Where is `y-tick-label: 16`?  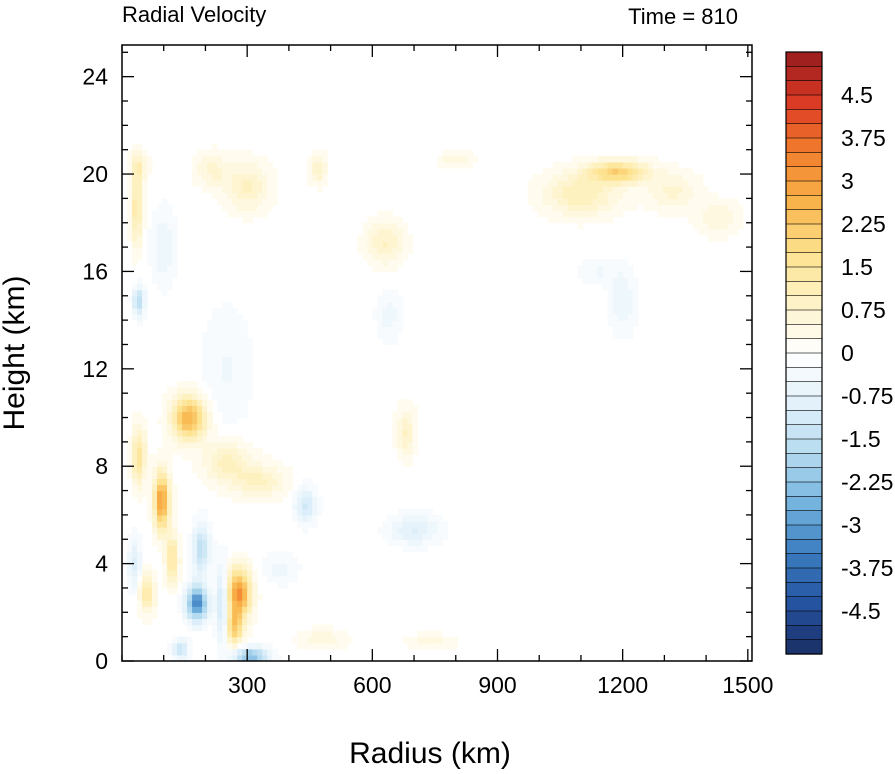
y-tick-label: 16 is located at coordinates (95, 271).